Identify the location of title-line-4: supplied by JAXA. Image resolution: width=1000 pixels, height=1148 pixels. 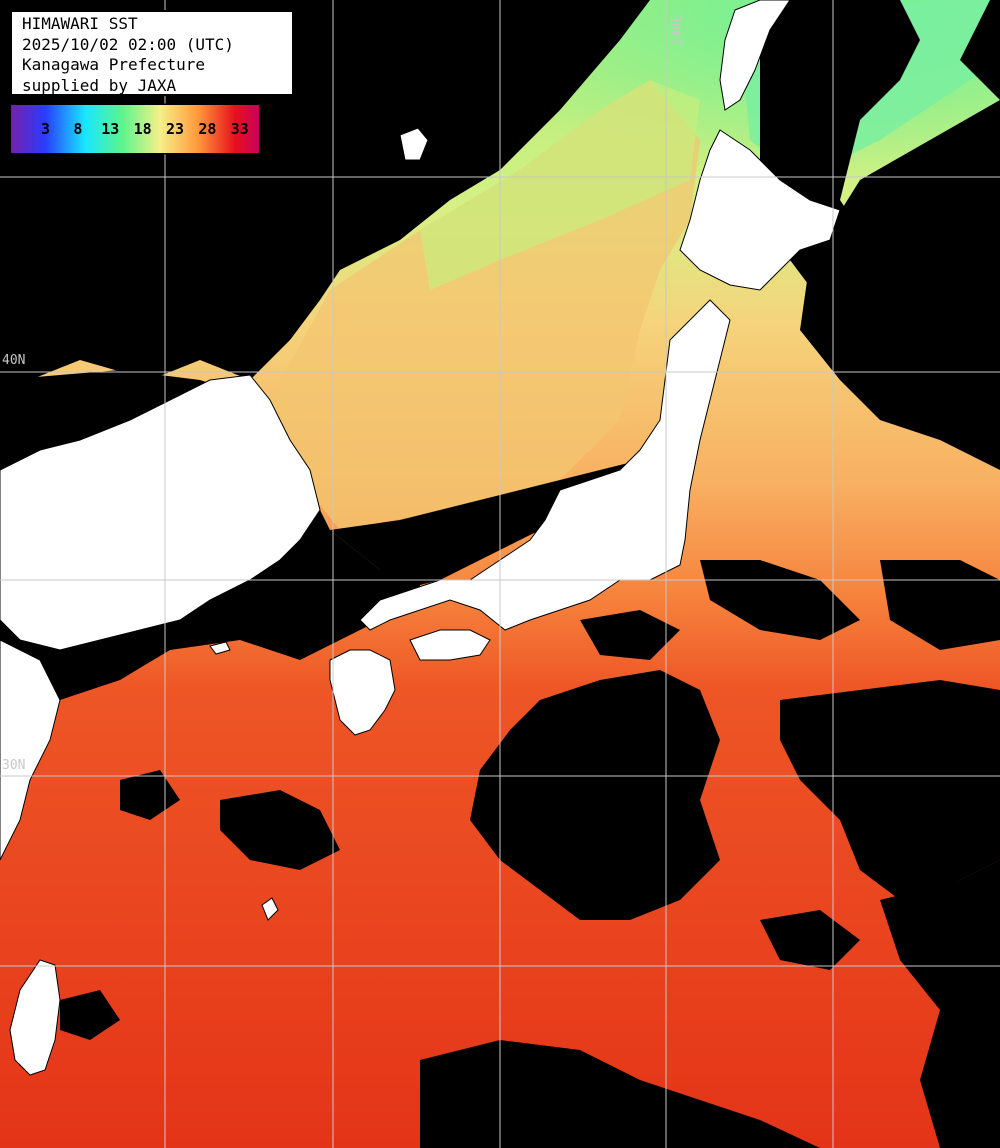
(99, 85).